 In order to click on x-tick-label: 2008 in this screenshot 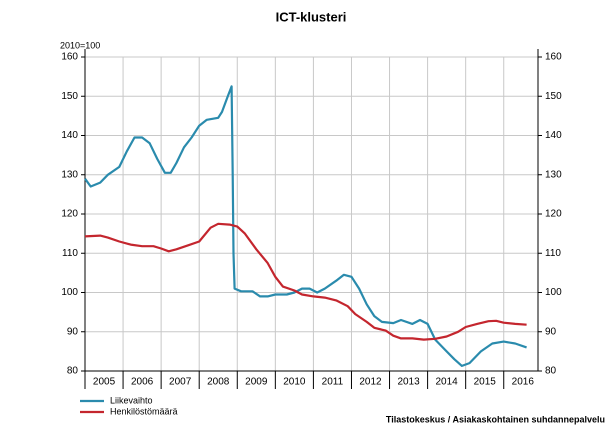, I will do `click(218, 382)`.